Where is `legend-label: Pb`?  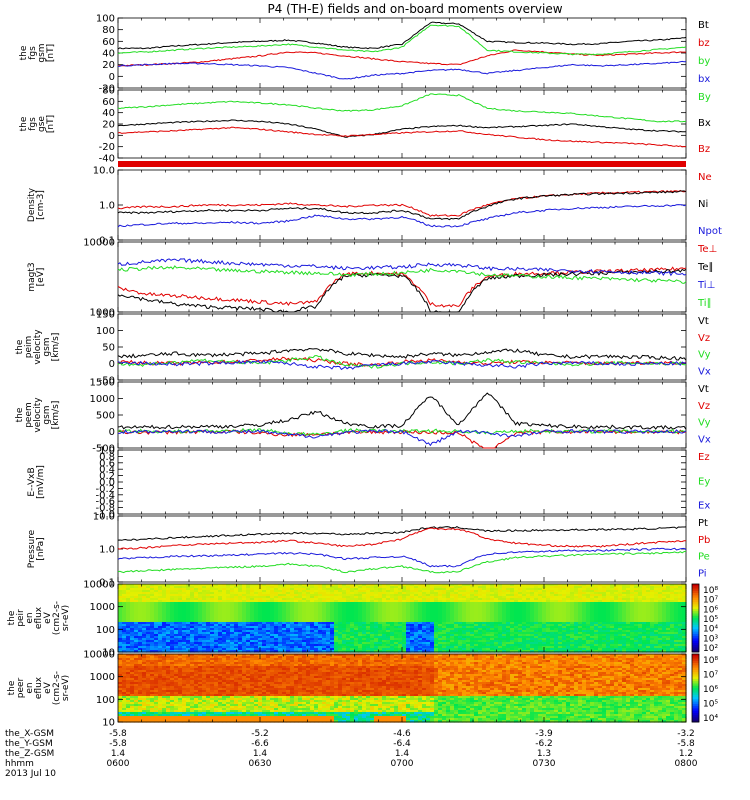
legend-label: Pb is located at coordinates (704, 540).